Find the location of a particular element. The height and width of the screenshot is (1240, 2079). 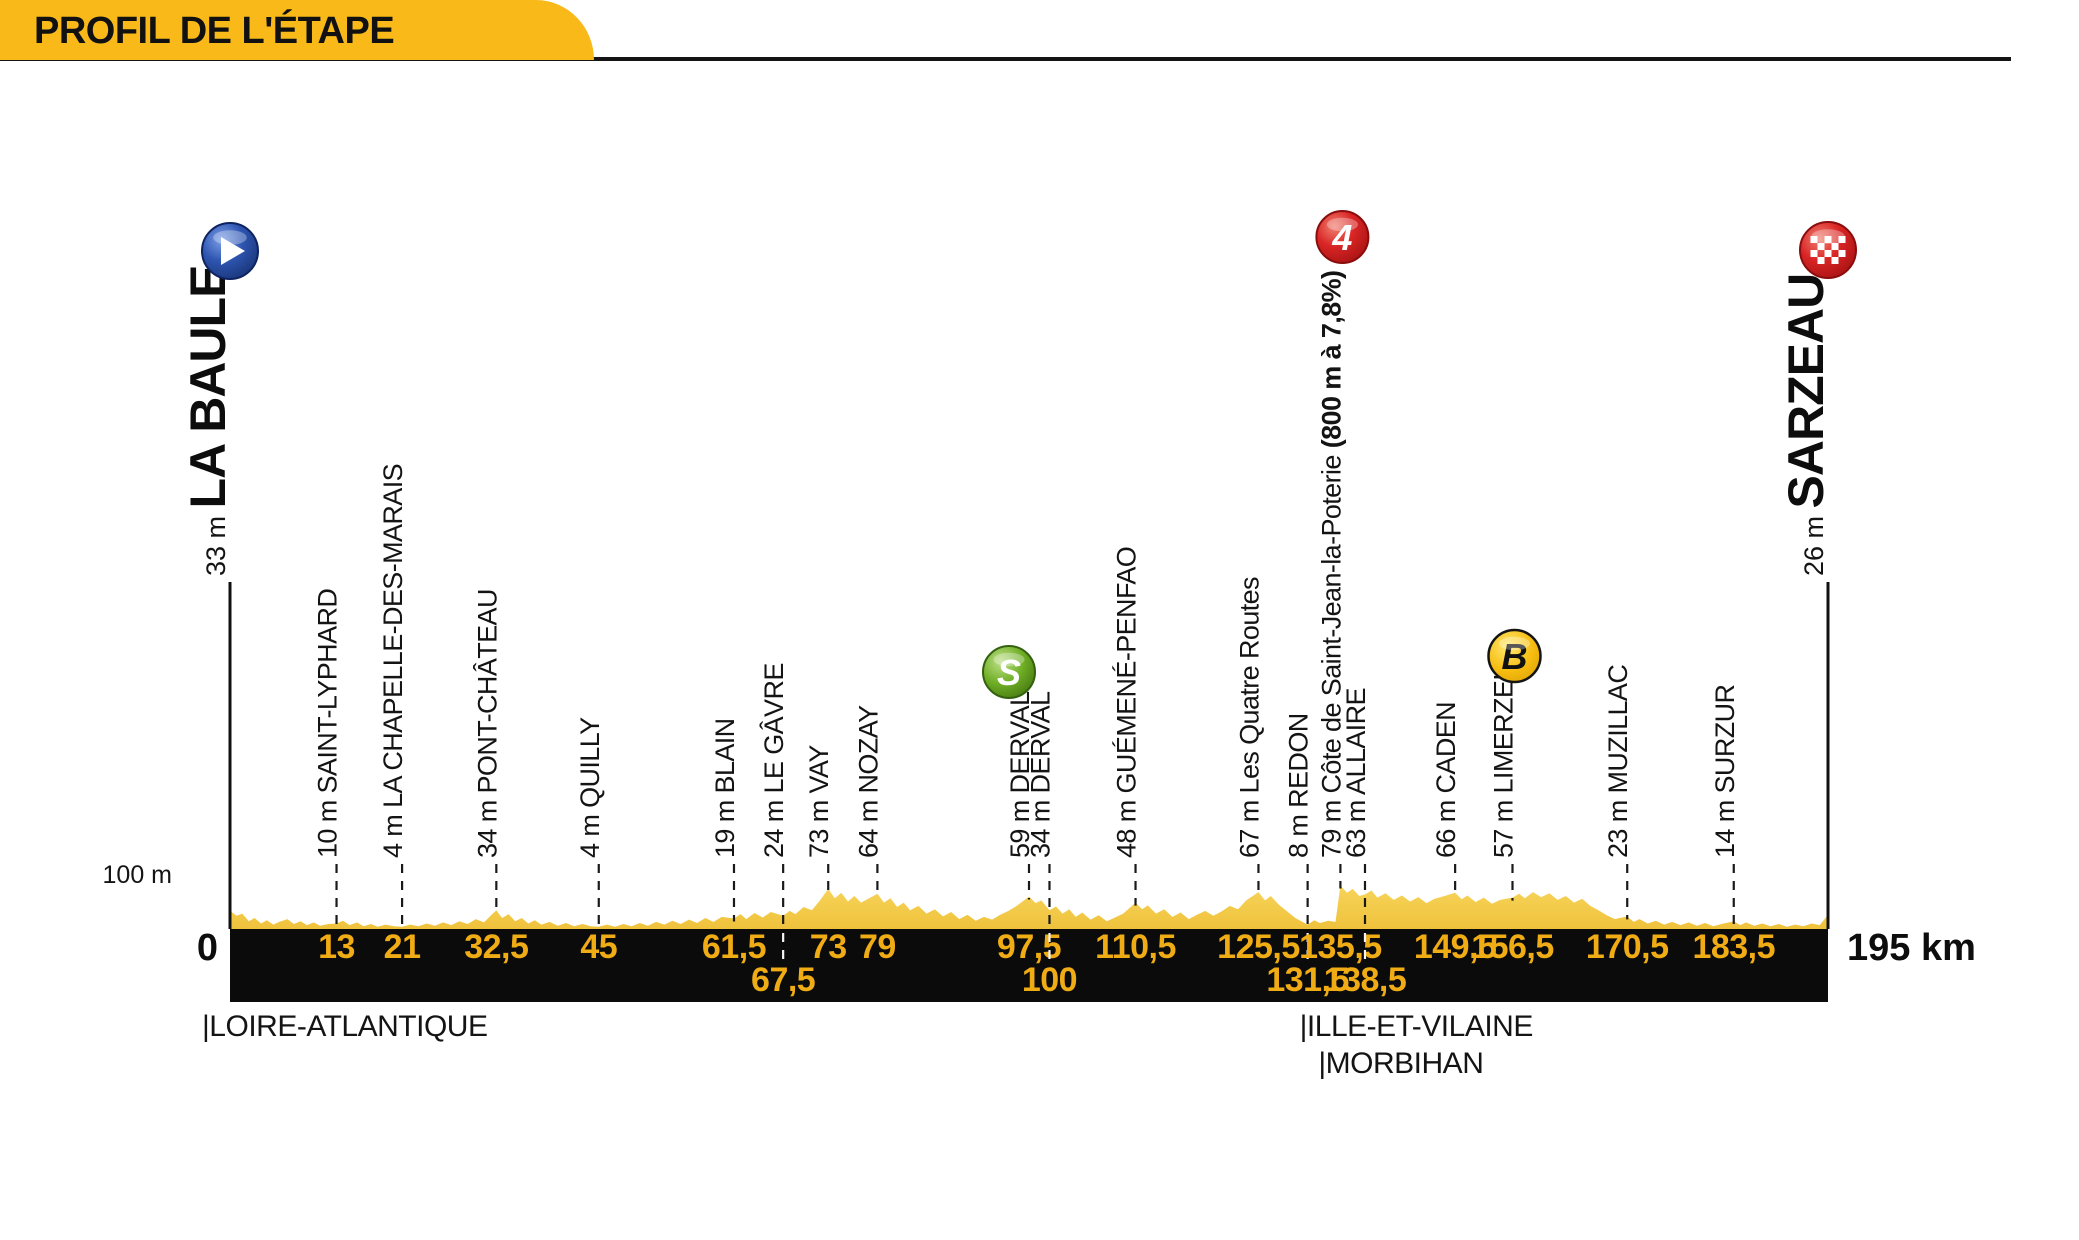

km-label: 156,5 is located at coordinates (1512, 947).